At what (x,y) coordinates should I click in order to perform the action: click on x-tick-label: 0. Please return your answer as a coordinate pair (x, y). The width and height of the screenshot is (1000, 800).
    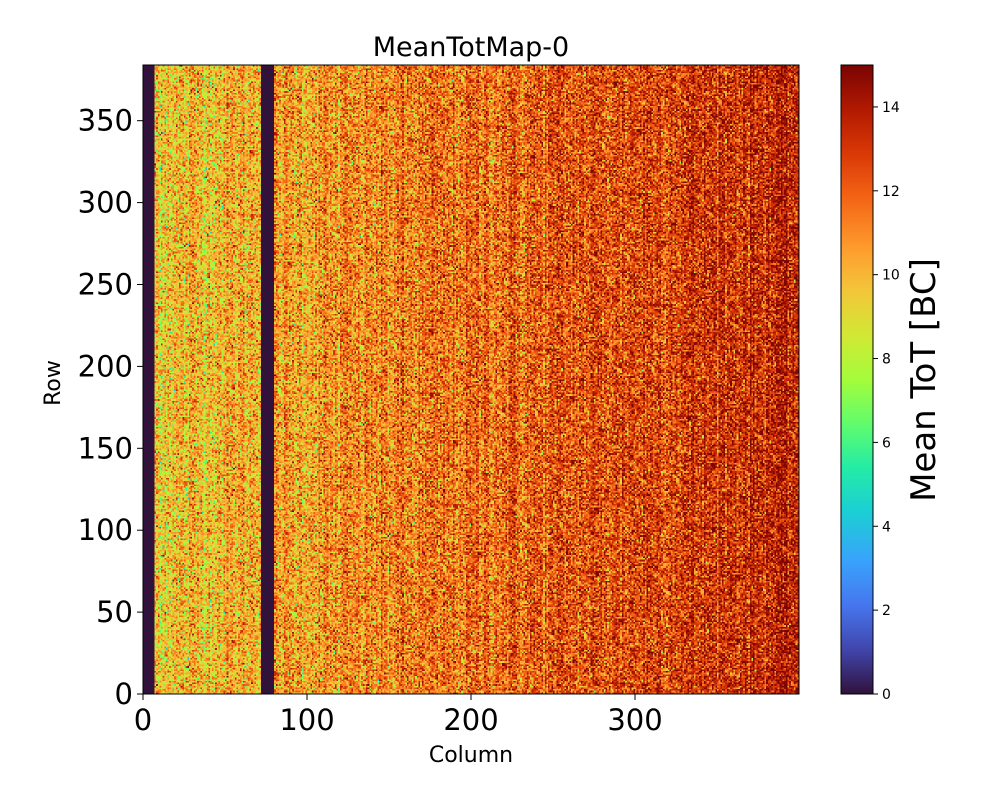
    Looking at the image, I should click on (143, 720).